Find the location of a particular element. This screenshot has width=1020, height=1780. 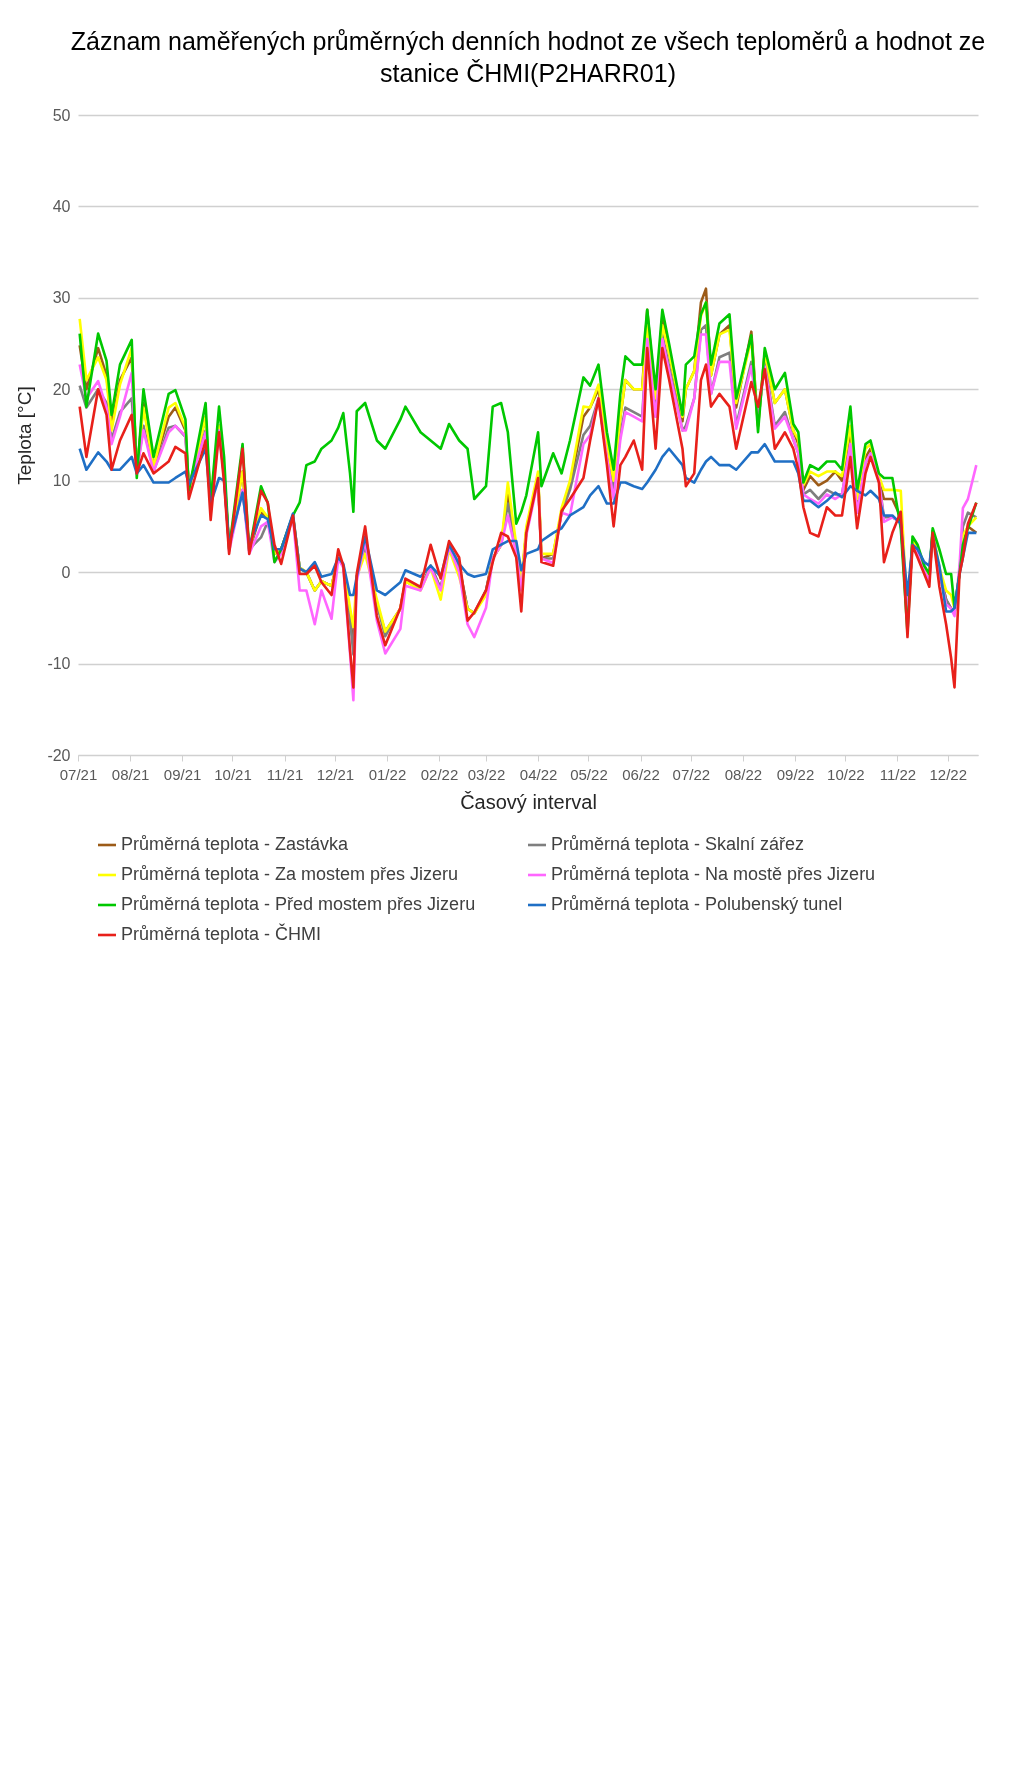

legend-label: Průměrná teplota - ČHMI is located at coordinates (221, 933).